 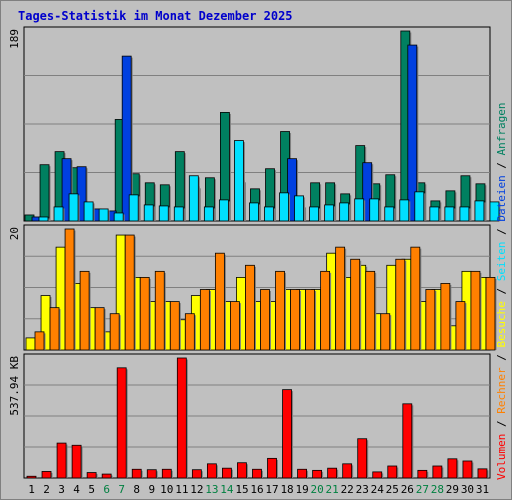 I want to click on day-label-19: 19, so click(x=301, y=489).